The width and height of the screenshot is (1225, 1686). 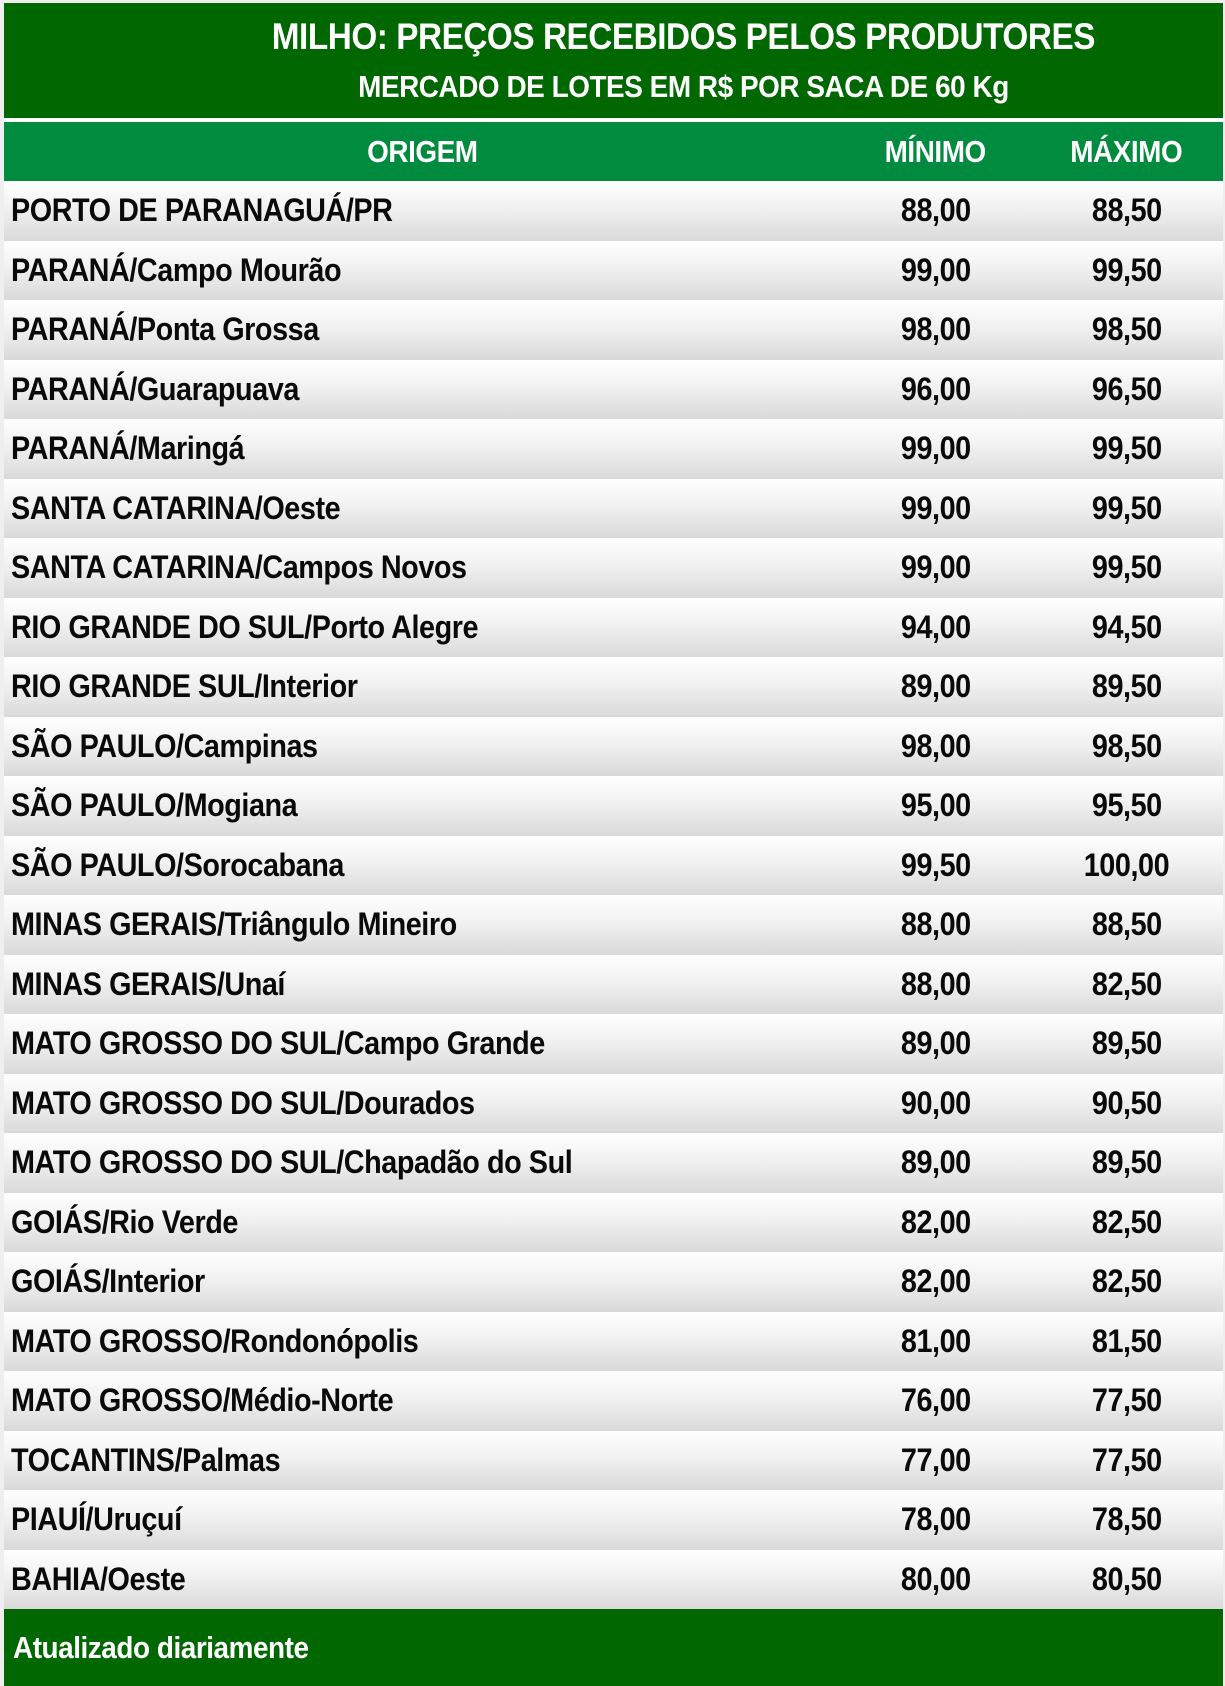 What do you see at coordinates (613, 1103) in the screenshot?
I see `table-row: MATO GROSSO DO SUL/Dourados 90,00 90,50` at bounding box center [613, 1103].